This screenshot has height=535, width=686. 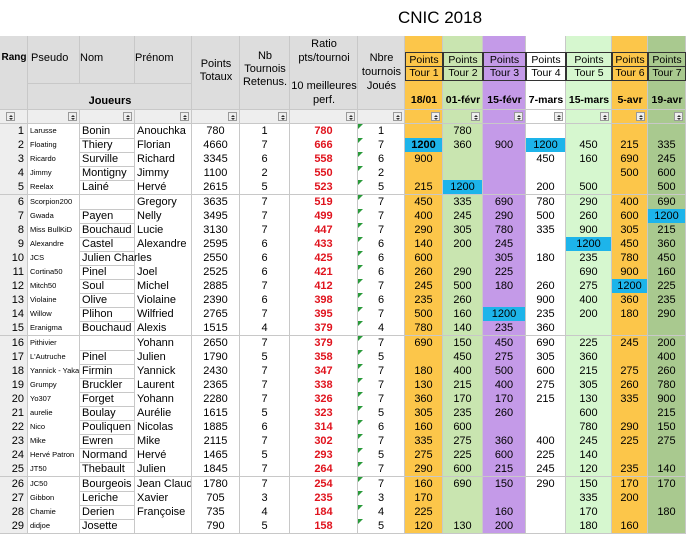 I want to click on nom-cell: Thebault, so click(x=107, y=470).